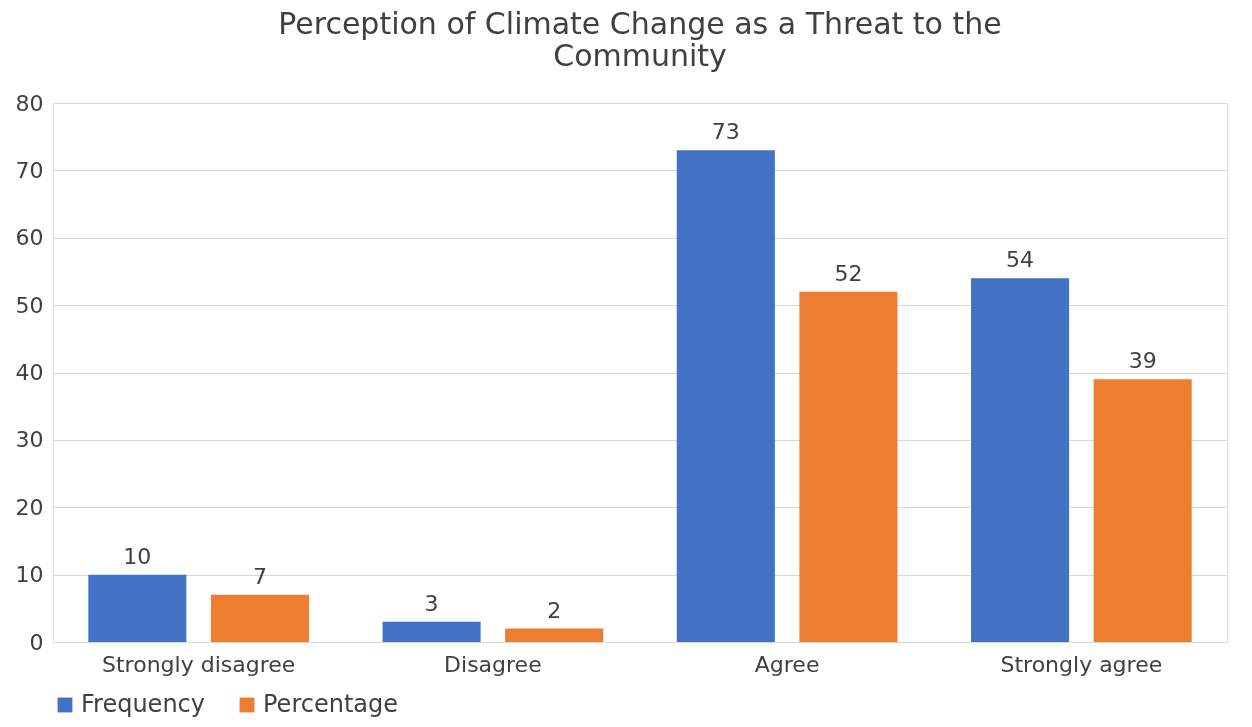  Describe the element at coordinates (29, 507) in the screenshot. I see `y-tick-label: 20` at that location.